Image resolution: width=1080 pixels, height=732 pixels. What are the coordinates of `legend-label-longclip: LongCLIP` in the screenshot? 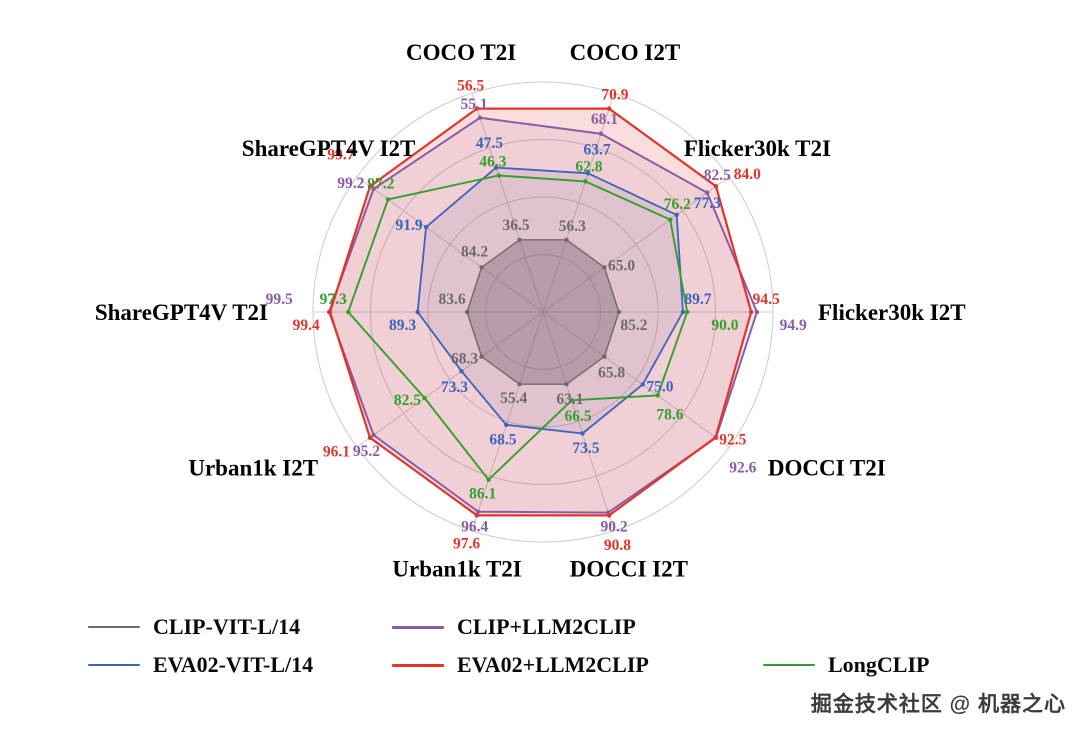 It's located at (879, 664).